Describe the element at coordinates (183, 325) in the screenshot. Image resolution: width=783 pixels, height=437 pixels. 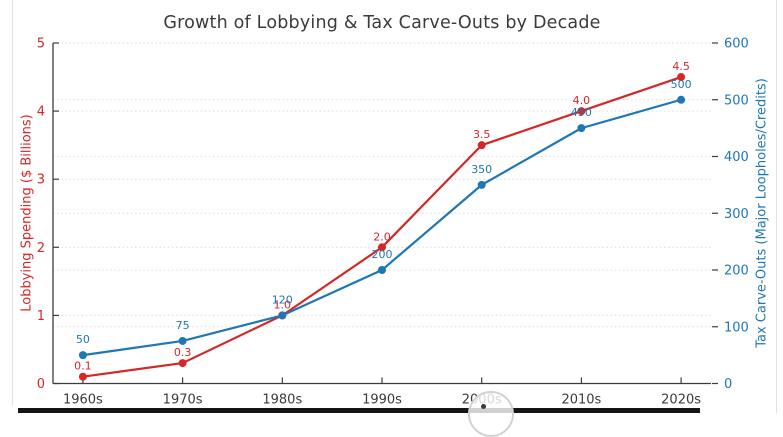
I see `point-label: 75` at that location.